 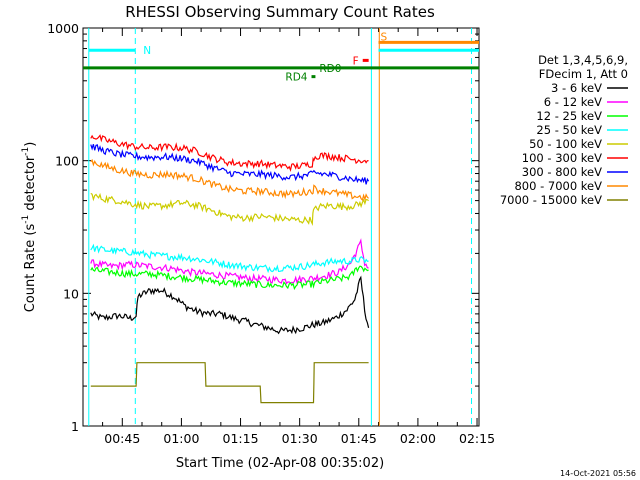 What do you see at coordinates (63, 28) in the screenshot?
I see `y-tick-label: 1000` at bounding box center [63, 28].